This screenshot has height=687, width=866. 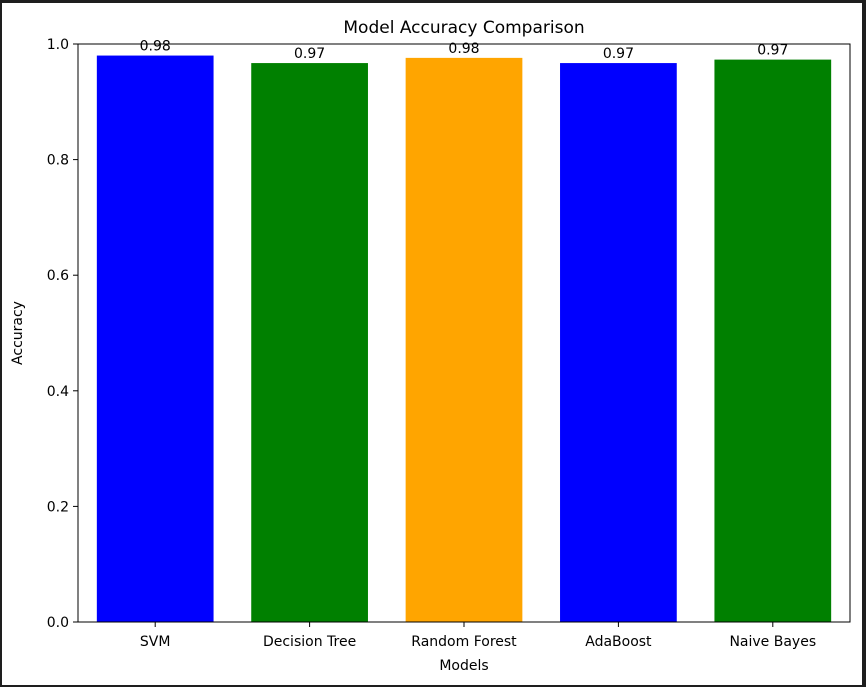 What do you see at coordinates (58, 45) in the screenshot?
I see `y-tick-label: 1.0` at bounding box center [58, 45].